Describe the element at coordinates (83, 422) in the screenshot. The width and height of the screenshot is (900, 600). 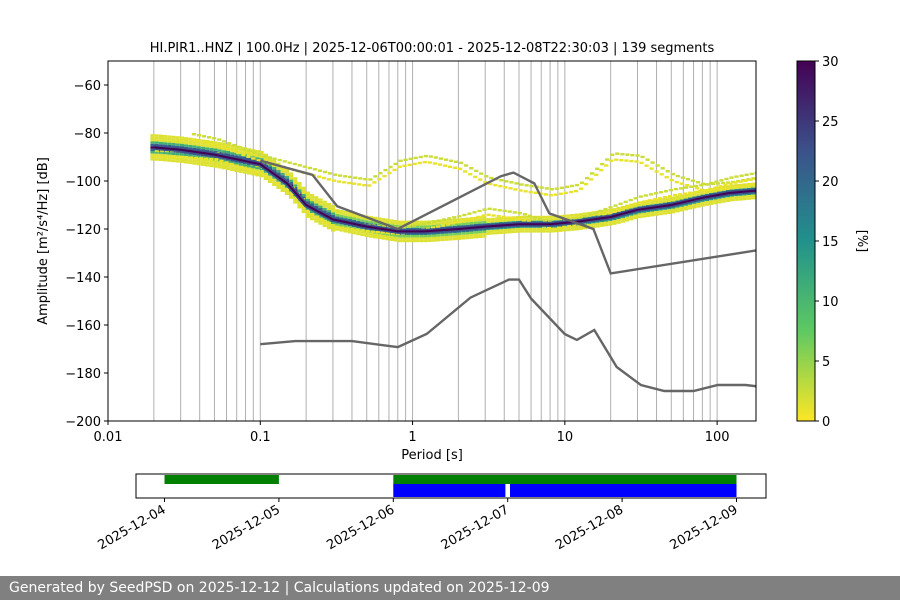
I see `y-tick-label: −200` at that location.